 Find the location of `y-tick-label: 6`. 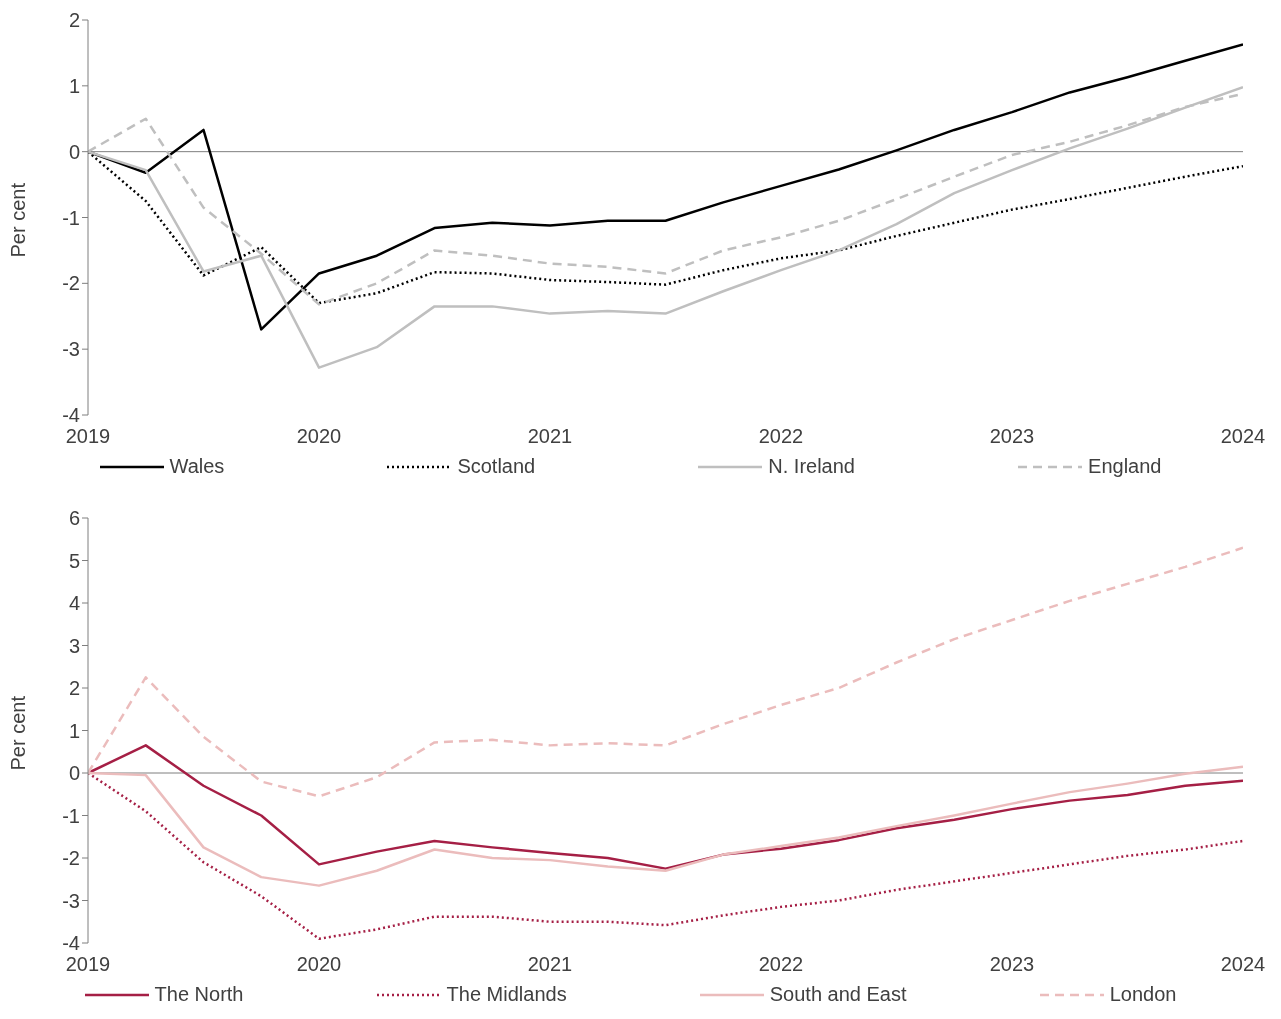

y-tick-label: 6 is located at coordinates (74, 518).